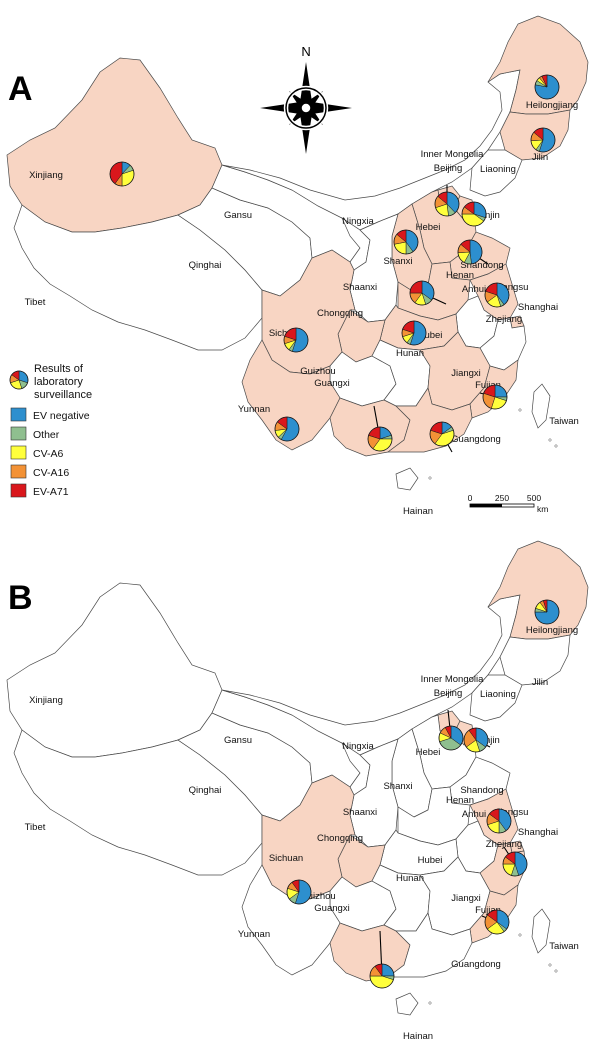 This screenshot has width=600, height=1058. Describe the element at coordinates (18, 452) in the screenshot. I see `legend-swatch-cv-a6` at that location.